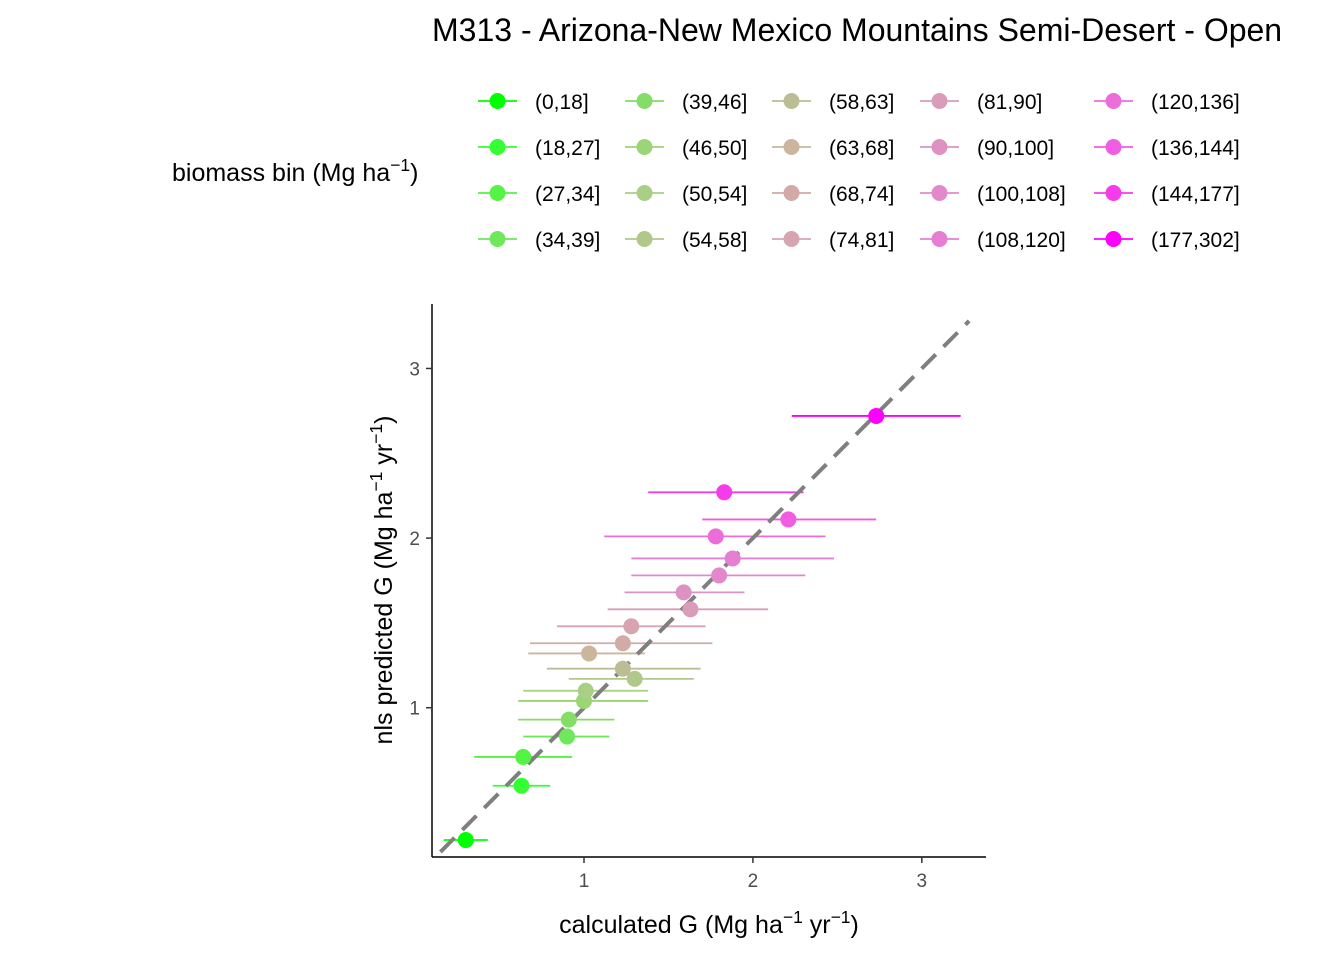 Image resolution: width=1344 pixels, height=960 pixels. What do you see at coordinates (714, 102) in the screenshot?
I see `legend-label: (39,46]` at bounding box center [714, 102].